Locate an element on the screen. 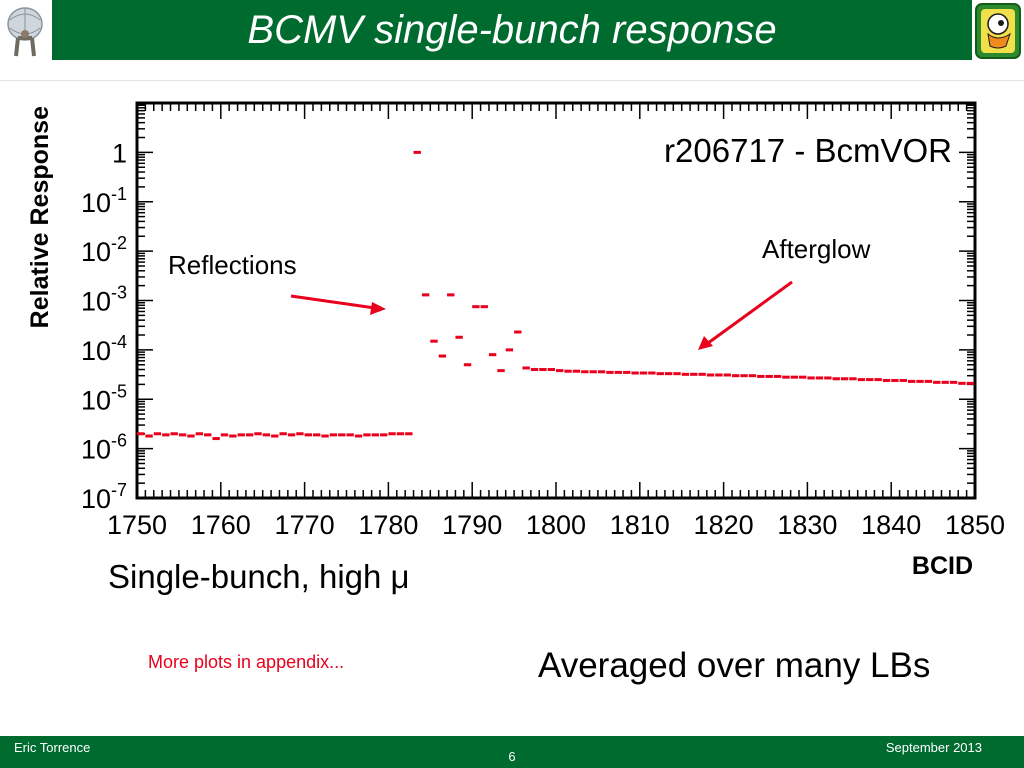  footer-page-number: 6 is located at coordinates (512, 756).